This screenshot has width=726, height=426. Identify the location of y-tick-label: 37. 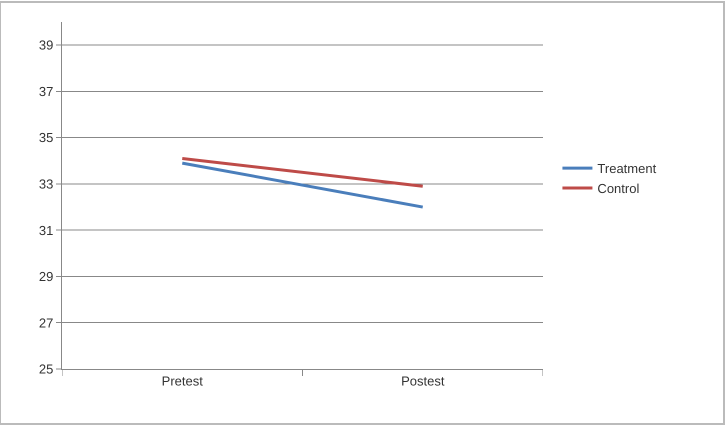
(46, 91).